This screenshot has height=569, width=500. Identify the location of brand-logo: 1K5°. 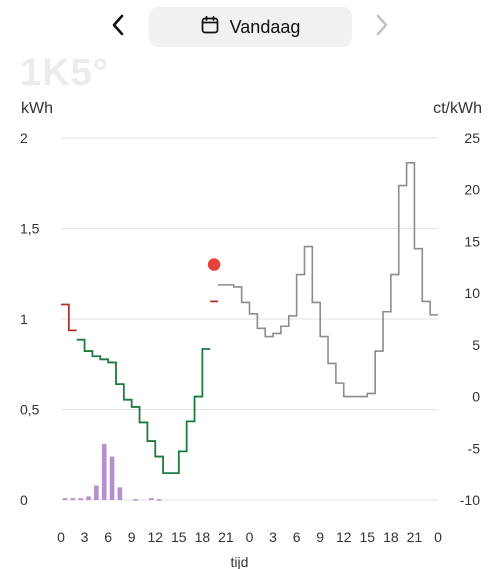
(64, 73).